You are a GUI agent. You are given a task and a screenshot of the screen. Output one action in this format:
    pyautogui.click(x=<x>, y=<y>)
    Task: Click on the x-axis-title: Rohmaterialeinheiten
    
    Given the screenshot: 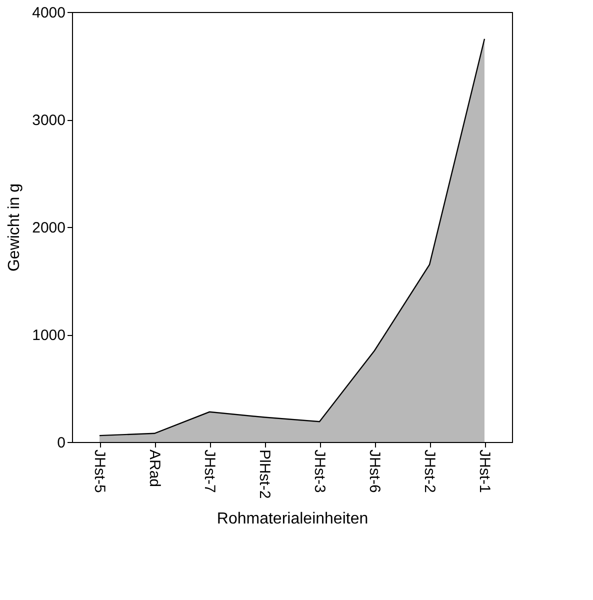 What is the action you would take?
    pyautogui.click(x=292, y=519)
    